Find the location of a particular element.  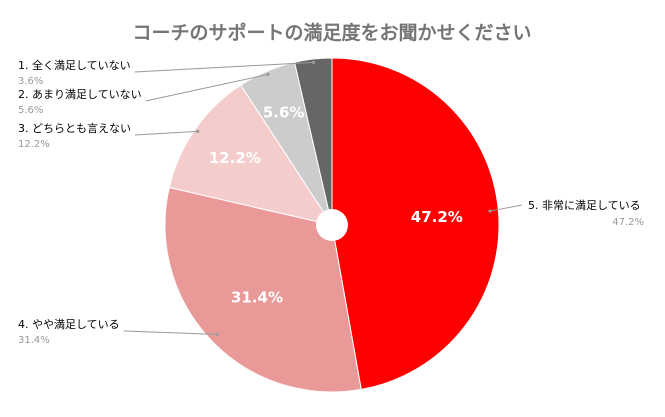

slice-value-label: 5.6% is located at coordinates (284, 112).